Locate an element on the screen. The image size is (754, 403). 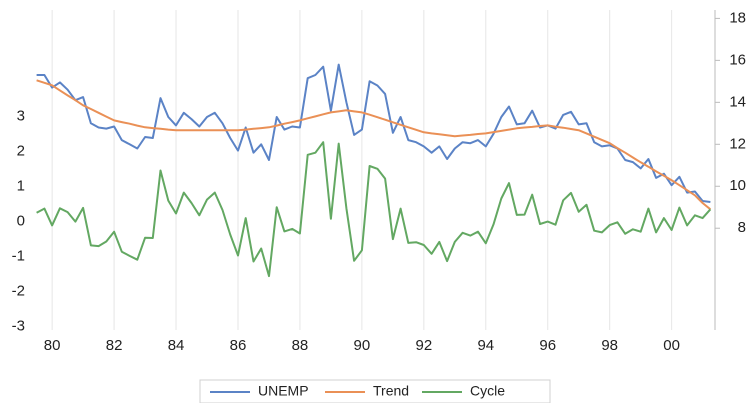
legend: UNEMP Trend Cycle is located at coordinates (375, 391).